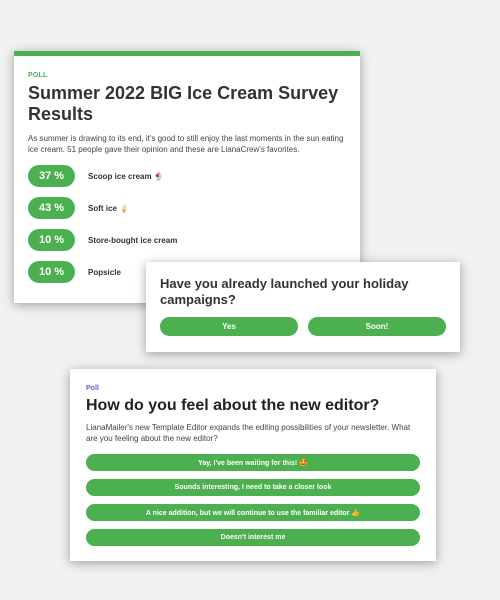 This screenshot has height=600, width=500. I want to click on result-percent-badge: 37 %, so click(51, 176).